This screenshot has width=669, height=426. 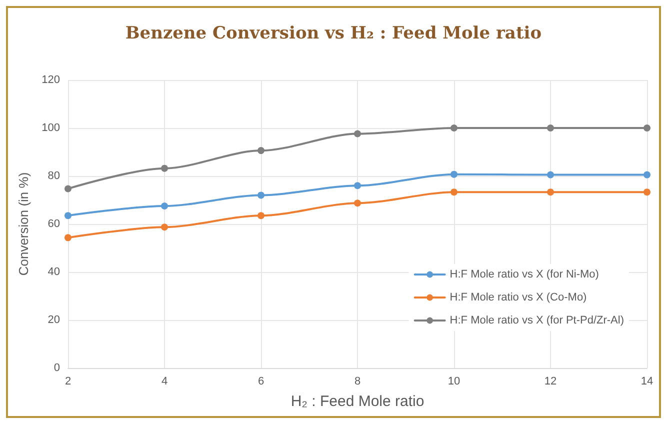 I want to click on y-tick-label: 60, so click(x=54, y=224).